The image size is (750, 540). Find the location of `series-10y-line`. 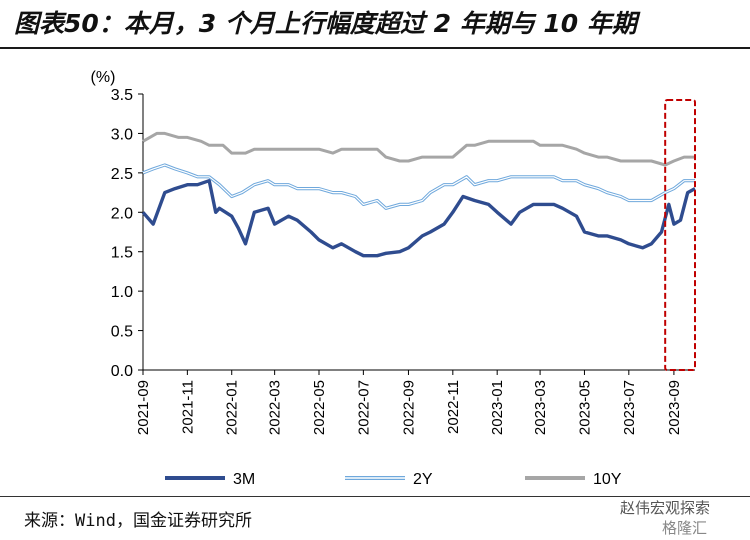

series-10y-line is located at coordinates (418, 149).